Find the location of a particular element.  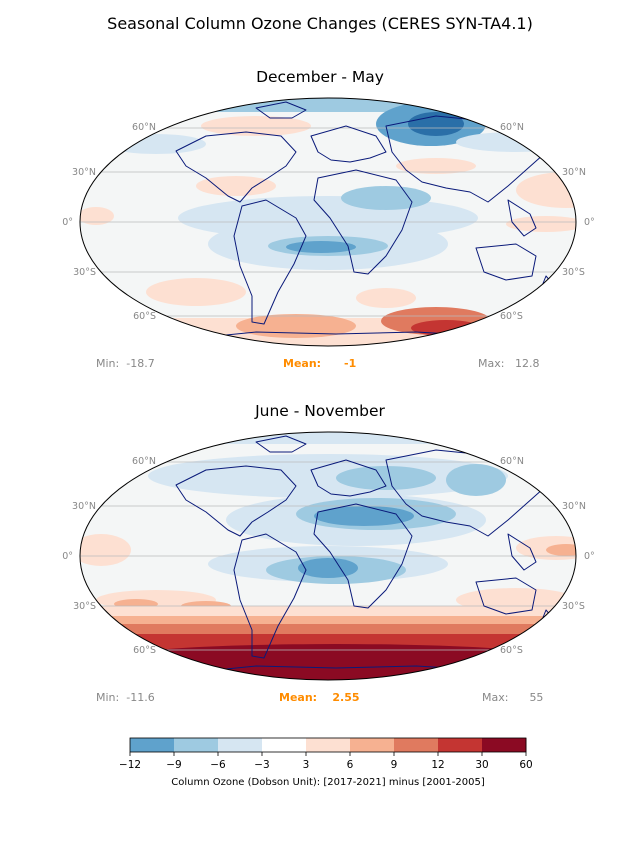

colorbar-tick-label: 3 is located at coordinates (306, 765).